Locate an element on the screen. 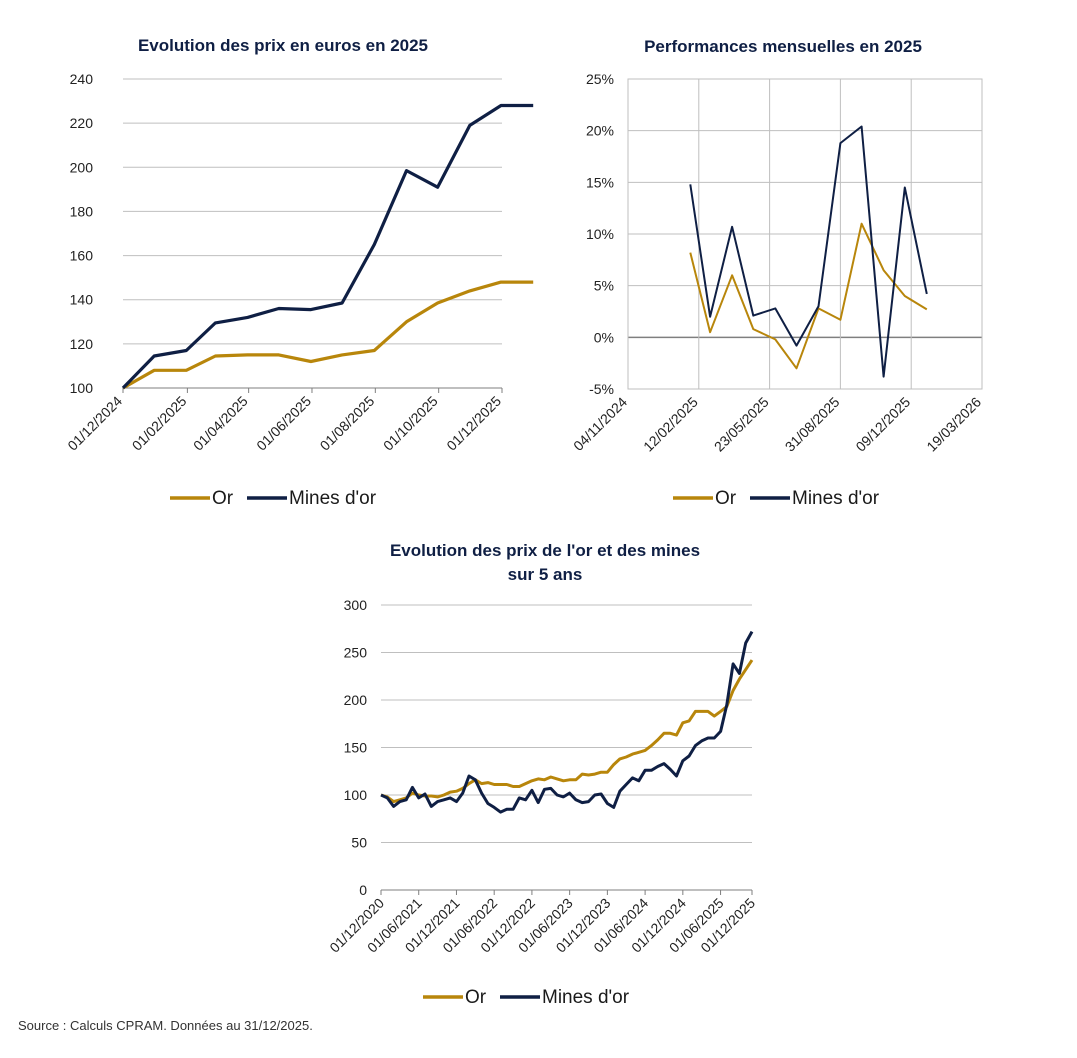 Image resolution: width=1077 pixels, height=1058 pixels. x-tick-label: 01/10/2025 is located at coordinates (410, 423).